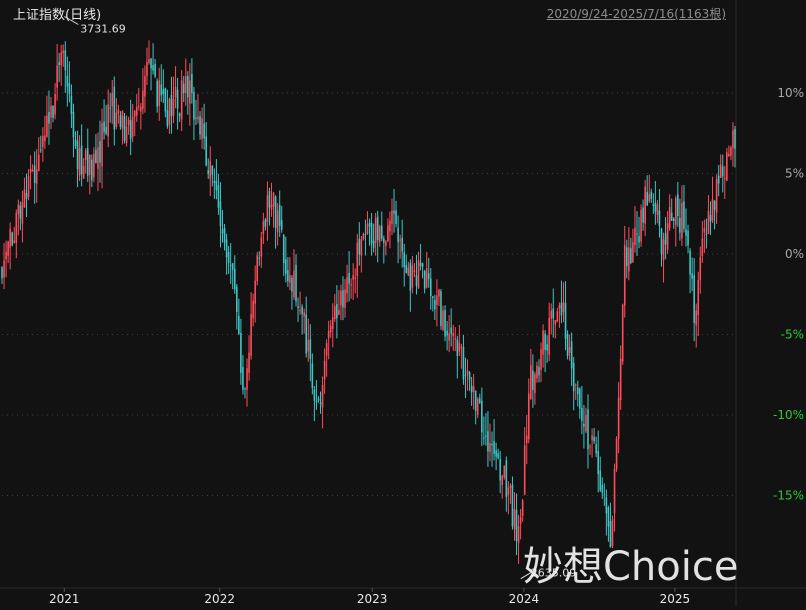 This screenshot has height=610, width=806. Describe the element at coordinates (794, 254) in the screenshot. I see `y-tick-label: 0%` at that location.